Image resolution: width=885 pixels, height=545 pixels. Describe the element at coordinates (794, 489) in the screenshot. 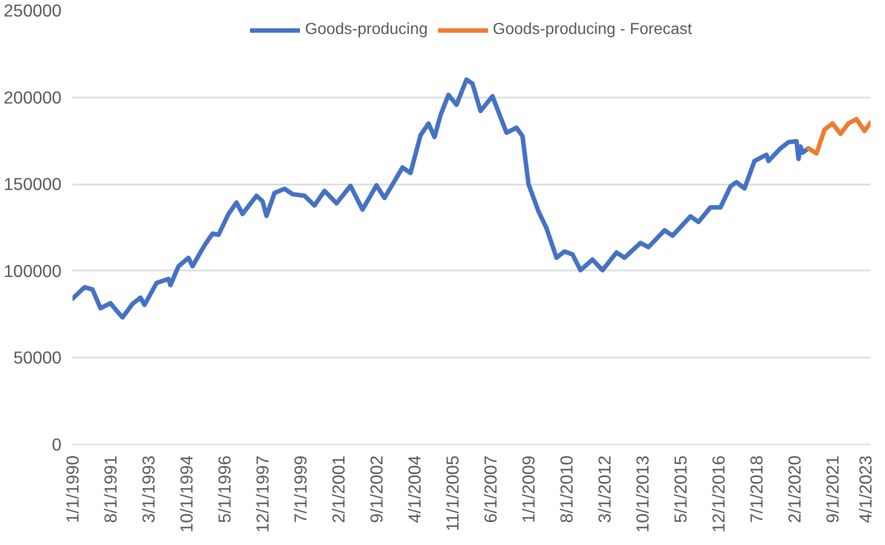

I see `x-tick-label: 2/1/2020` at that location.